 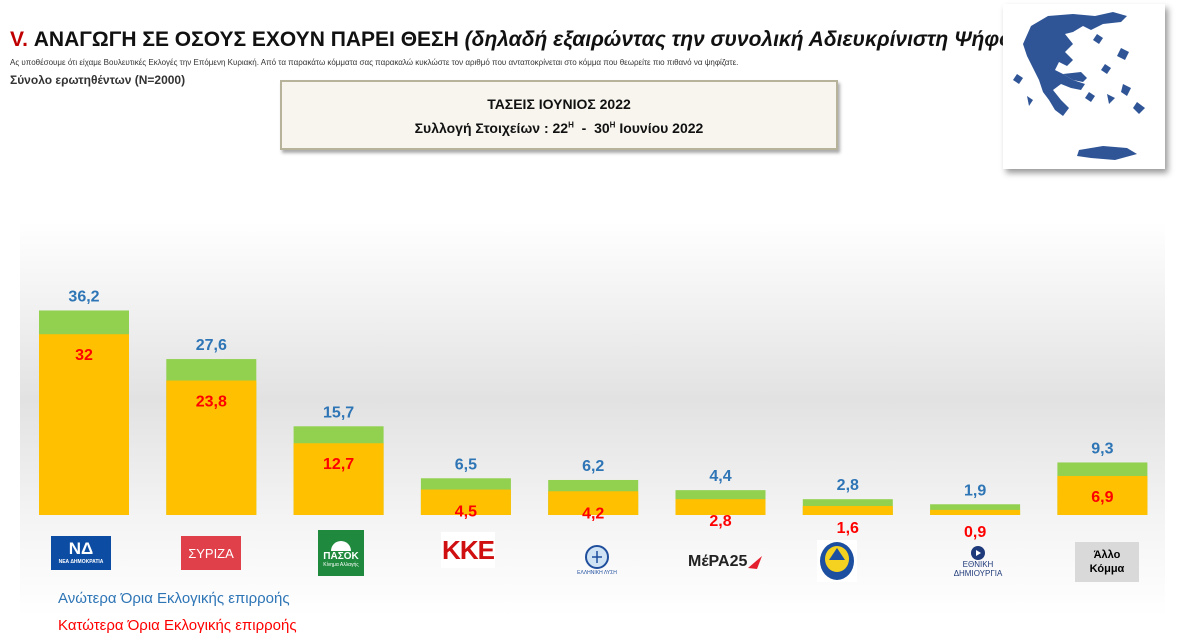 What do you see at coordinates (83, 296) in the screenshot?
I see `label-upper-0: 36,2` at bounding box center [83, 296].